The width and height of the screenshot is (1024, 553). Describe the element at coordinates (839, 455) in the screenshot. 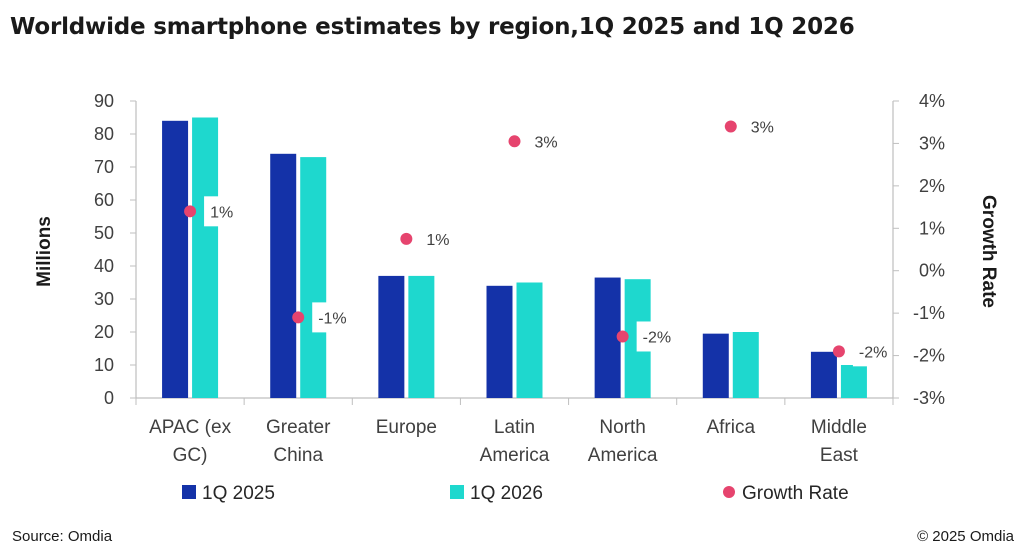

I see `x-tick-label: East` at that location.